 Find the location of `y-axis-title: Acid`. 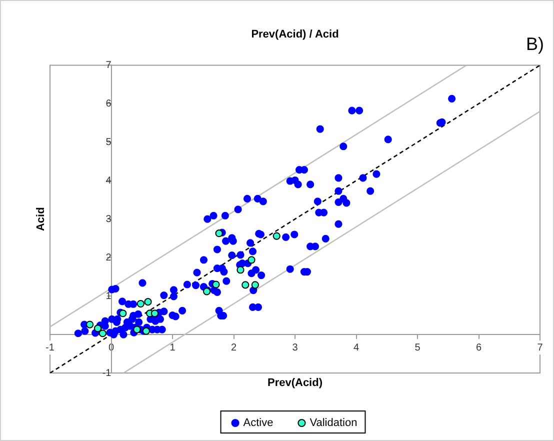

y-axis-title: Acid is located at coordinates (41, 219).